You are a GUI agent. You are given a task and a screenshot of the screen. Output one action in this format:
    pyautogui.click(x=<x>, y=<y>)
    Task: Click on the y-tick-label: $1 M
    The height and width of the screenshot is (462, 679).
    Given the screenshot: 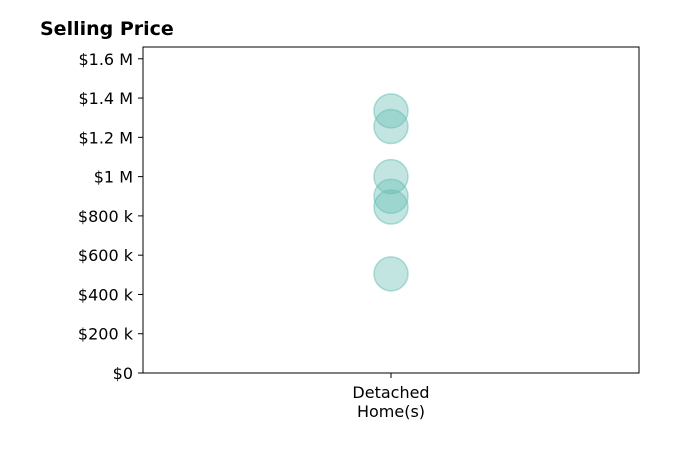 What is the action you would take?
    pyautogui.click(x=113, y=177)
    